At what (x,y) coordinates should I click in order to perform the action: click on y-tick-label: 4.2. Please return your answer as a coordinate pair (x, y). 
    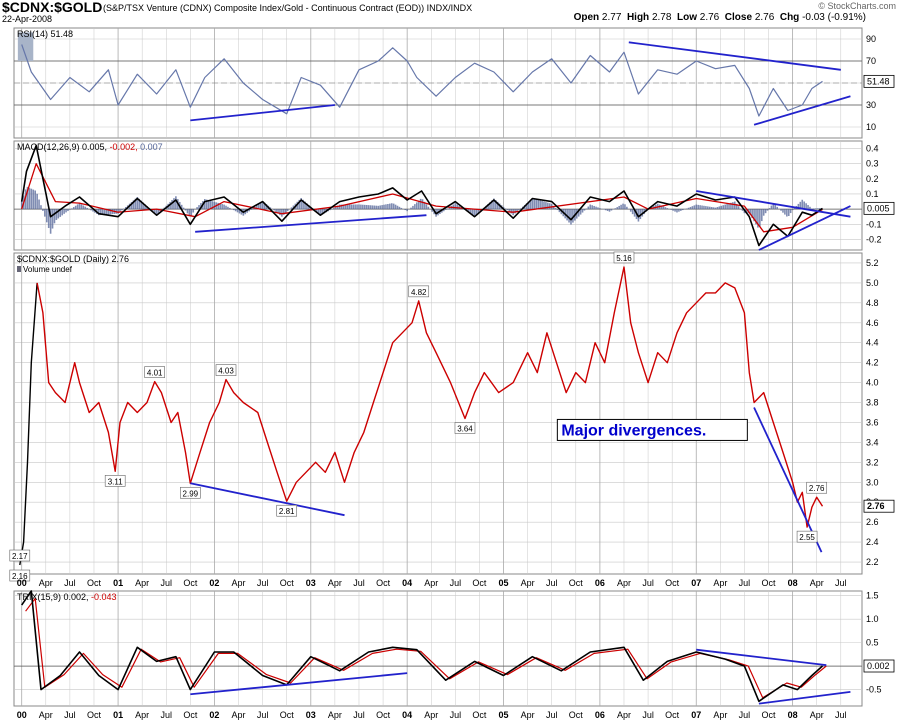
    Looking at the image, I should click on (872, 363).